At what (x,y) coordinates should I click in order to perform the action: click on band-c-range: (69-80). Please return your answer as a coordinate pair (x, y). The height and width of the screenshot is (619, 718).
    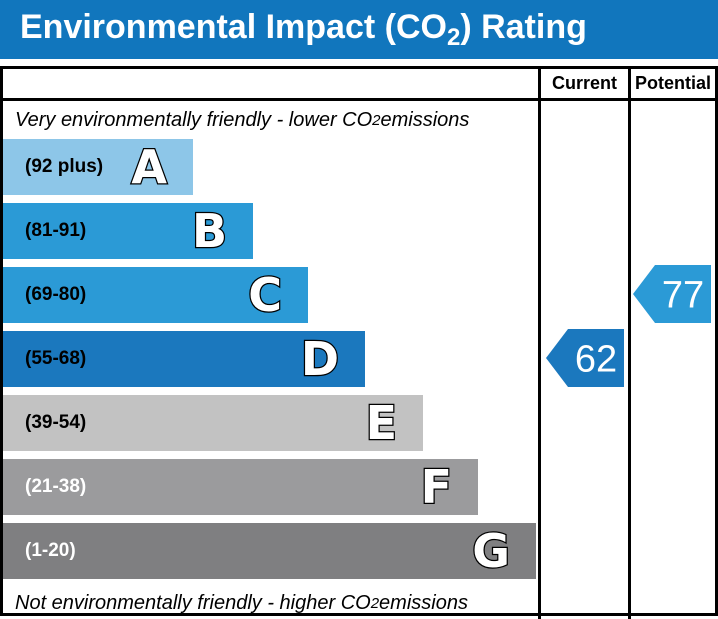
    Looking at the image, I should click on (56, 294).